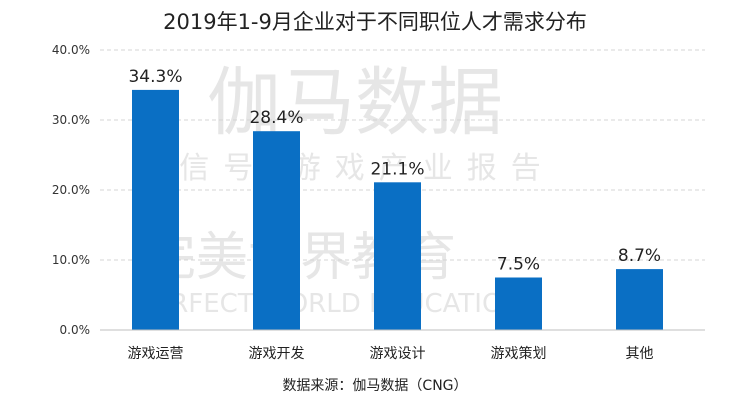  What do you see at coordinates (330, 304) in the screenshot?
I see `svg-text: PERFECT WORLD EDUCATION` at bounding box center [330, 304].